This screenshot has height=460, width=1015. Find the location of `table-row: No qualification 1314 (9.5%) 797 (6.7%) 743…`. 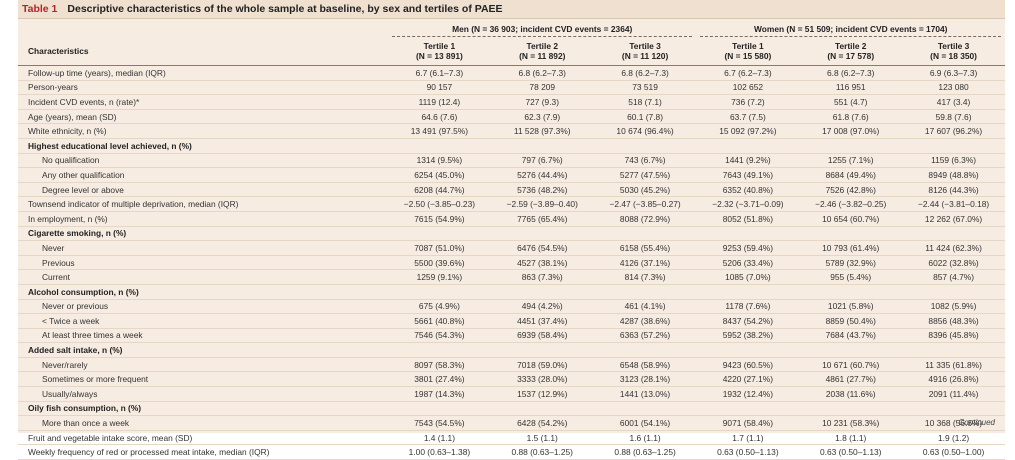

table-row: No qualification 1314 (9.5%) 797 (6.7%) 743… is located at coordinates (511, 160).